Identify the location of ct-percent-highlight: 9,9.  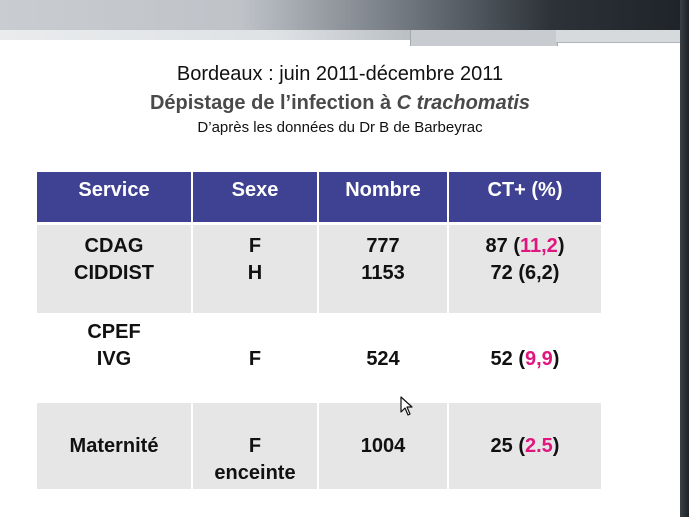
(538, 359).